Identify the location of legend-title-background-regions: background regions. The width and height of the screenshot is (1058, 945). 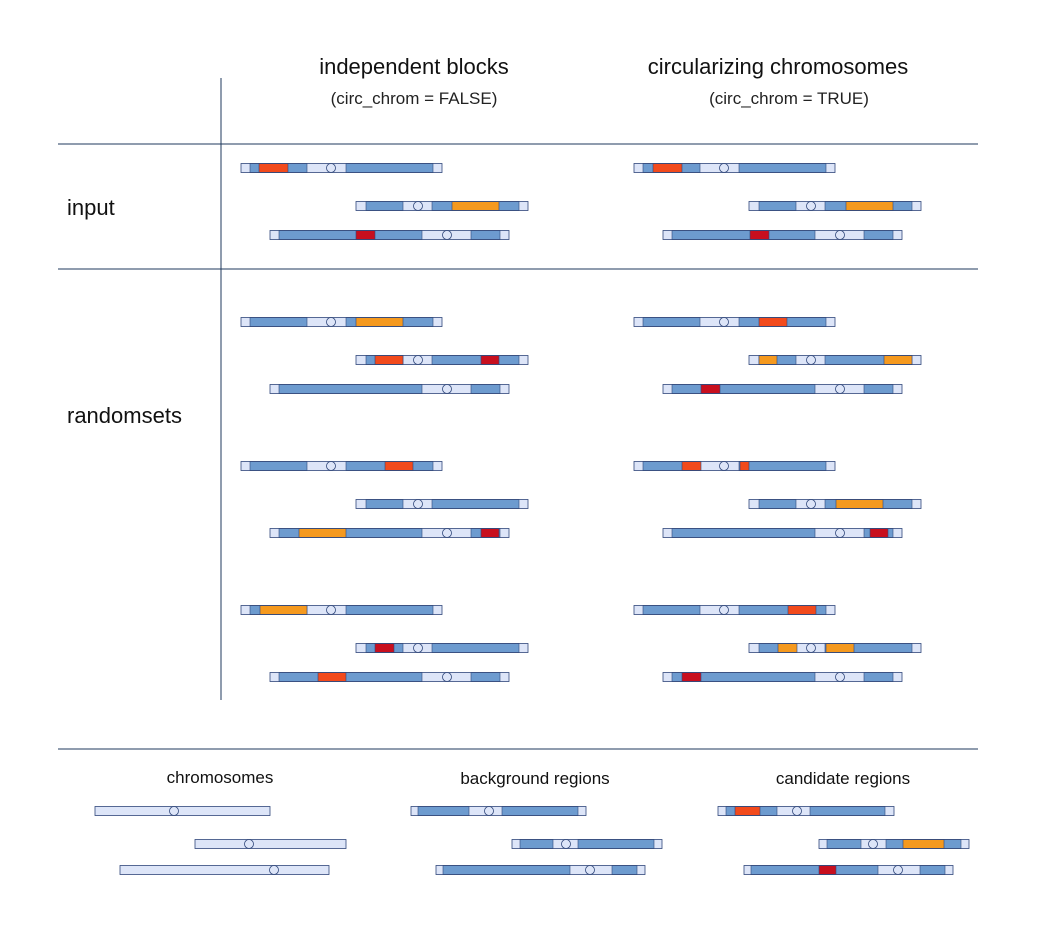
(535, 778).